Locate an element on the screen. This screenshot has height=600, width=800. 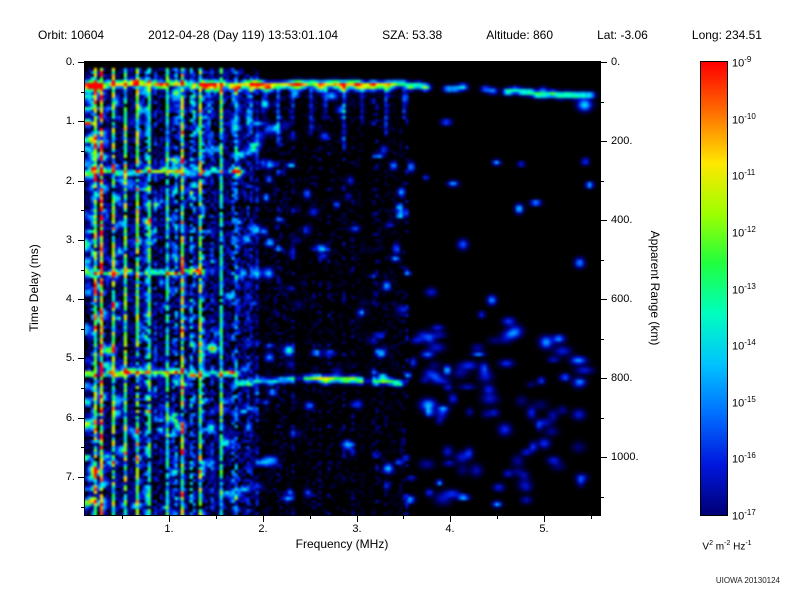
colorbar-tick-label: 10-15 is located at coordinates (744, 402).